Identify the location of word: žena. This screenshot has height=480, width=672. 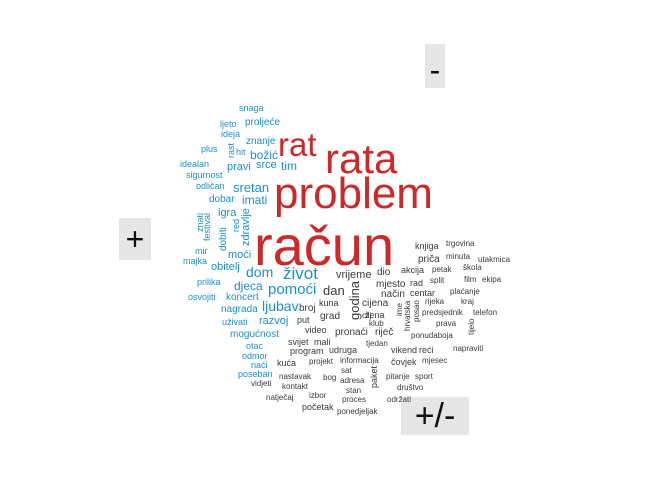
(375, 315).